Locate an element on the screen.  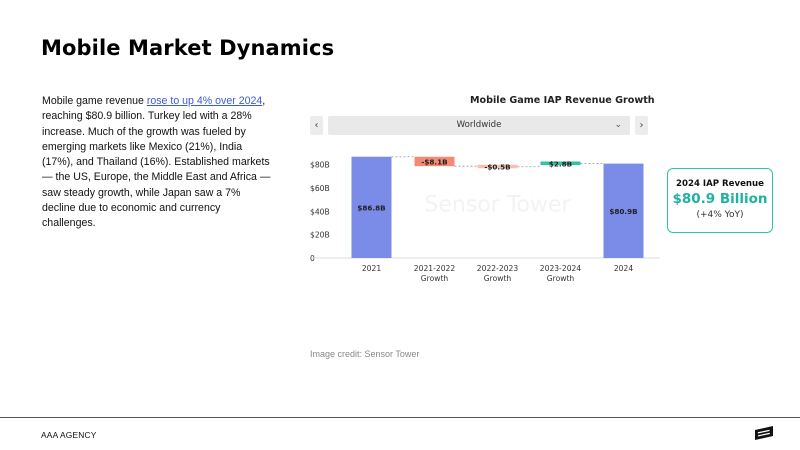
region-dropdown-value: Worldwide is located at coordinates (479, 125).